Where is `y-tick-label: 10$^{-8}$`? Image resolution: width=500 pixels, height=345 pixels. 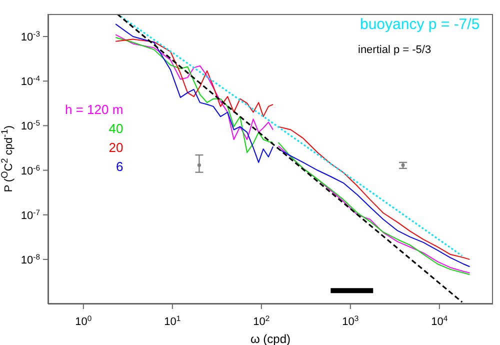 y-tick-label: 10$^{-8}$ is located at coordinates (30, 259).